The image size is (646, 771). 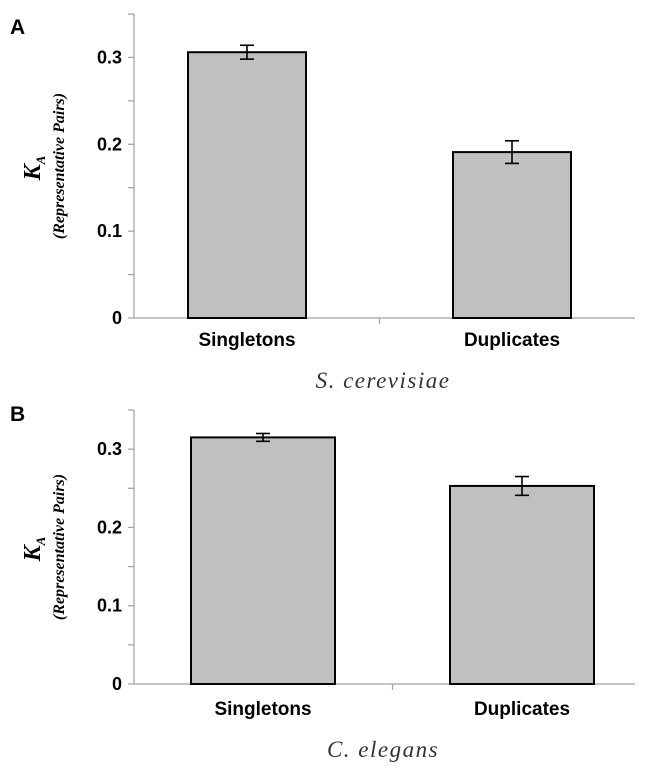 I want to click on panel-a-ylabel-sub: A, so click(x=40, y=160).